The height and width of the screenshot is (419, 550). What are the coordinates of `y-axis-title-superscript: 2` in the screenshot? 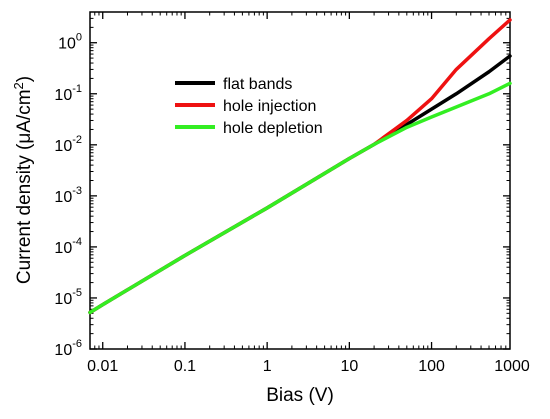 It's located at (18, 85).